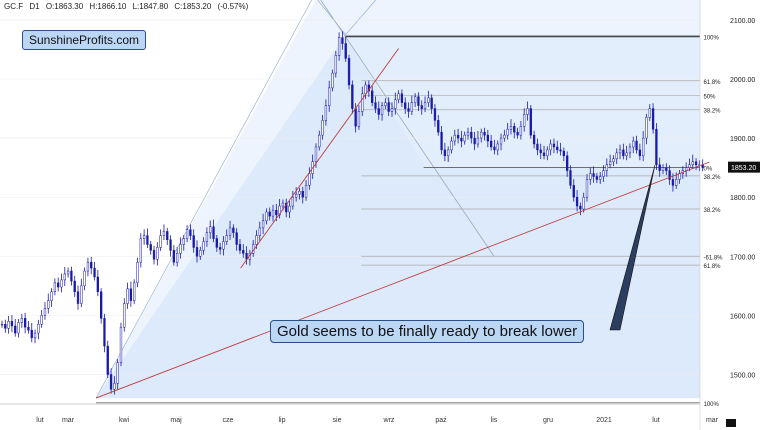 The height and width of the screenshot is (430, 765). What do you see at coordinates (176, 420) in the screenshot?
I see `time-tick-label: maj` at bounding box center [176, 420].